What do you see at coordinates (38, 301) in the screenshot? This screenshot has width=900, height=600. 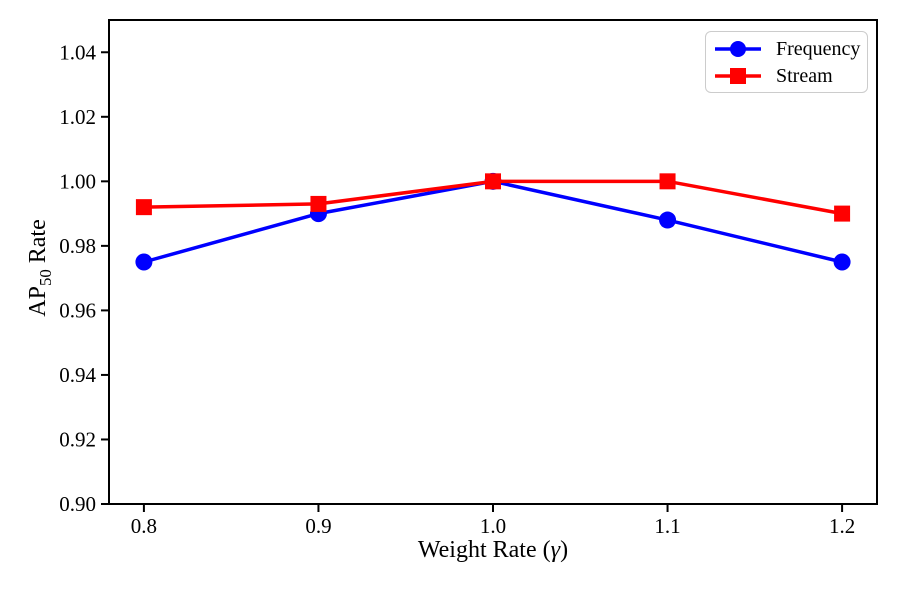 I see `y-axis-label-prefix: AP` at bounding box center [38, 301].